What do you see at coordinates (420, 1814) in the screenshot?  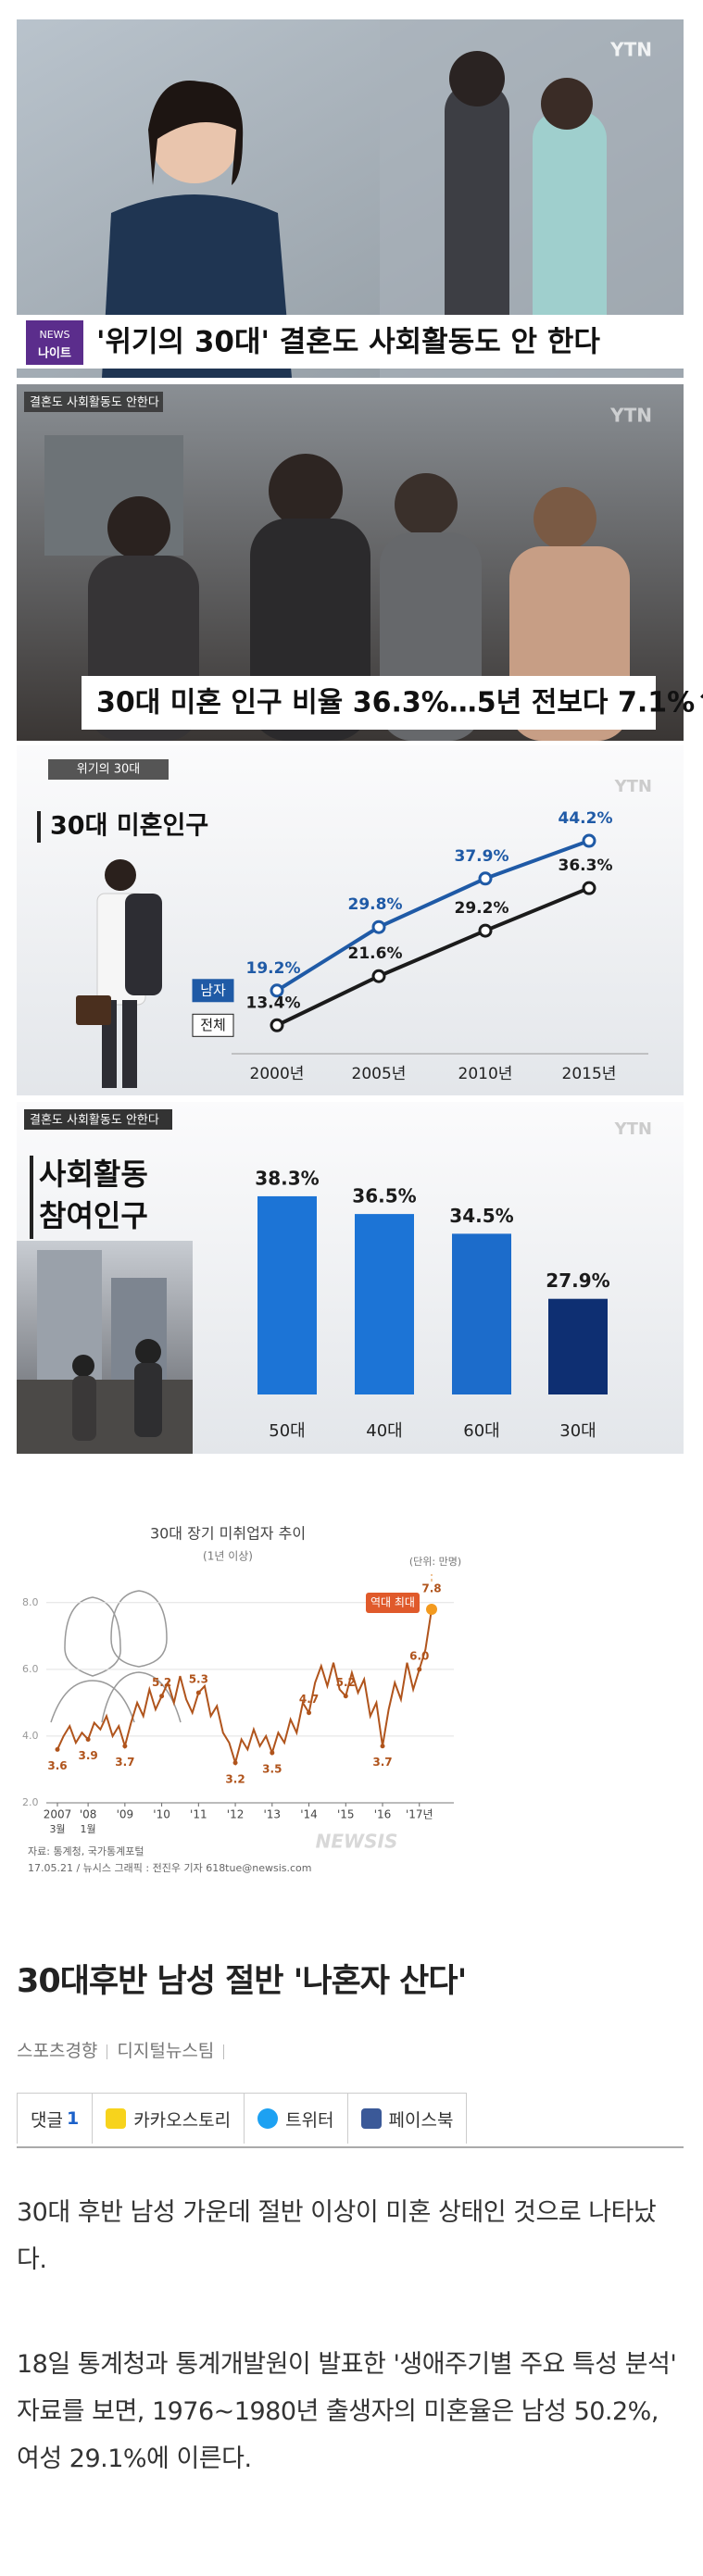 I see `x-tick-label: '17년` at bounding box center [420, 1814].